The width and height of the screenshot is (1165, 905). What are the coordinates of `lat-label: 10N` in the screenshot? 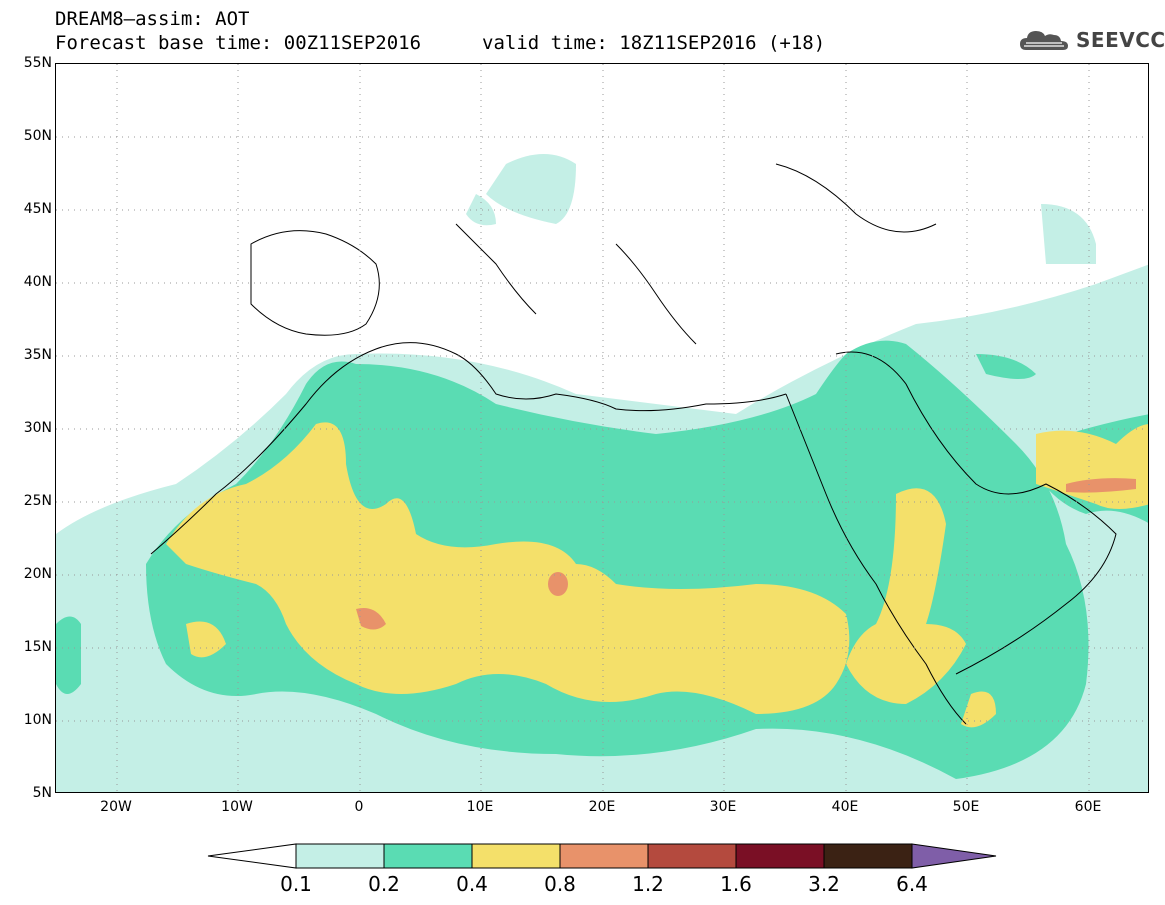 It's located at (37, 720).